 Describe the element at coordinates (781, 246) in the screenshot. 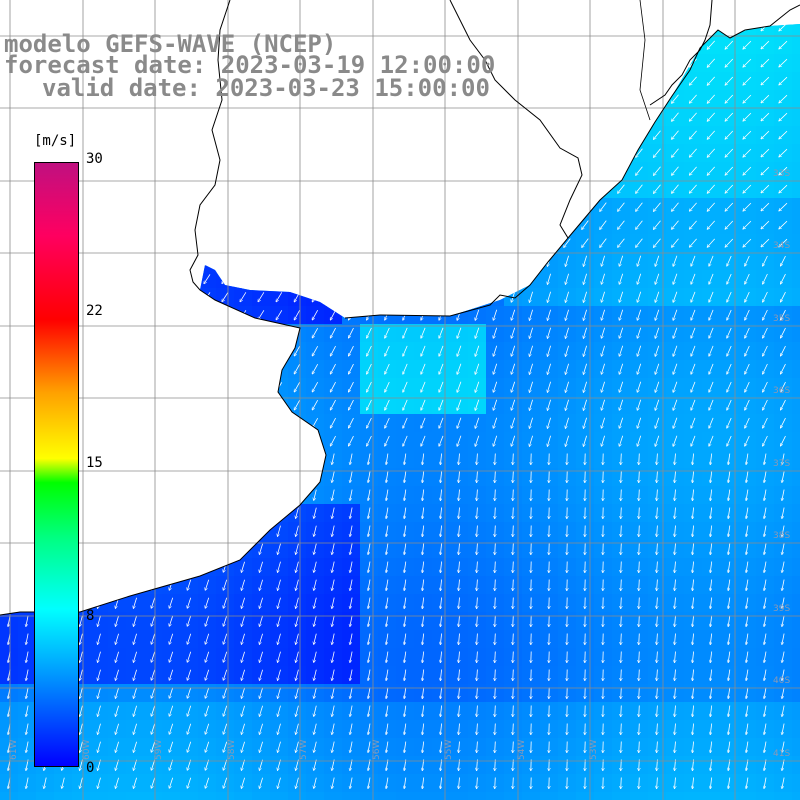

I see `latitude-label: 34S` at that location.